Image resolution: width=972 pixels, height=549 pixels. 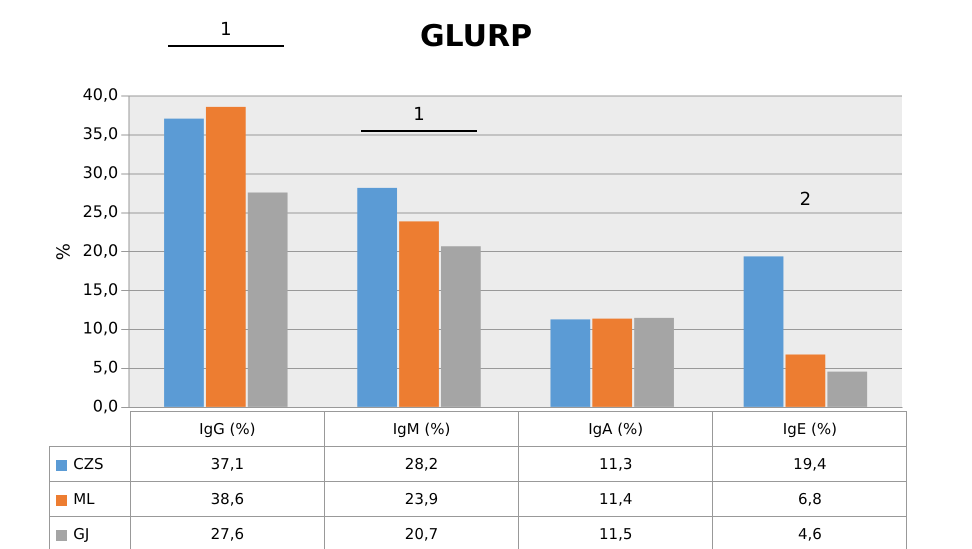 I want to click on x-tick-label: IgA (%), so click(x=615, y=429).